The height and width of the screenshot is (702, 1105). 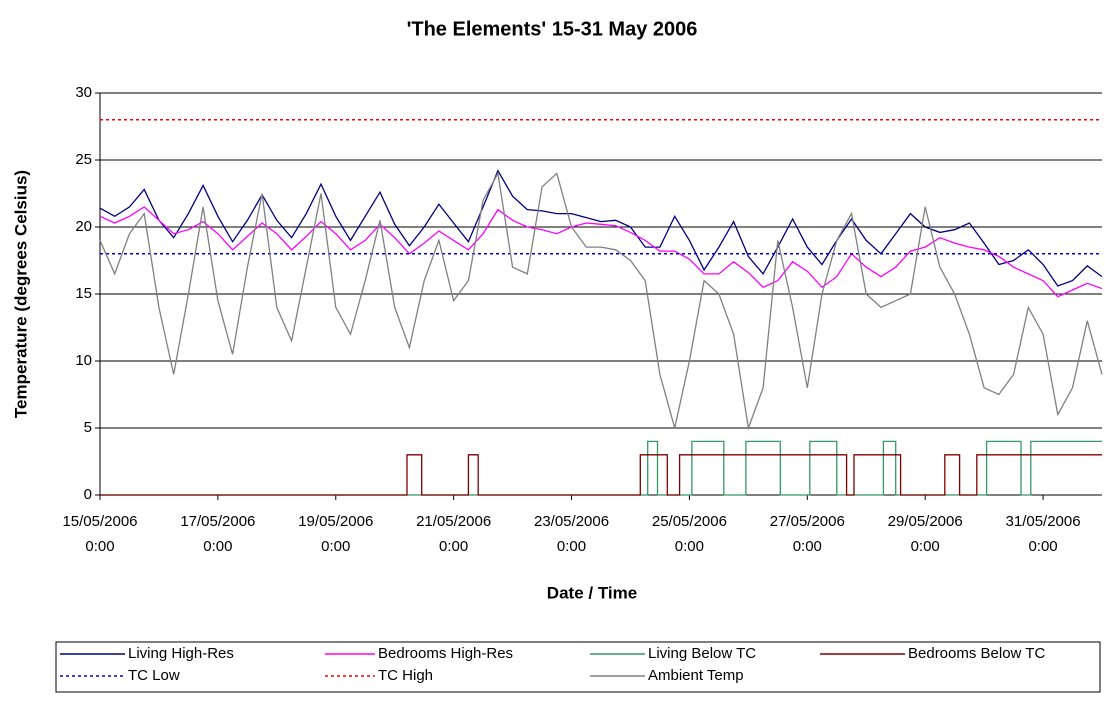 What do you see at coordinates (88, 427) in the screenshot?
I see `y-tick-label: 5` at bounding box center [88, 427].